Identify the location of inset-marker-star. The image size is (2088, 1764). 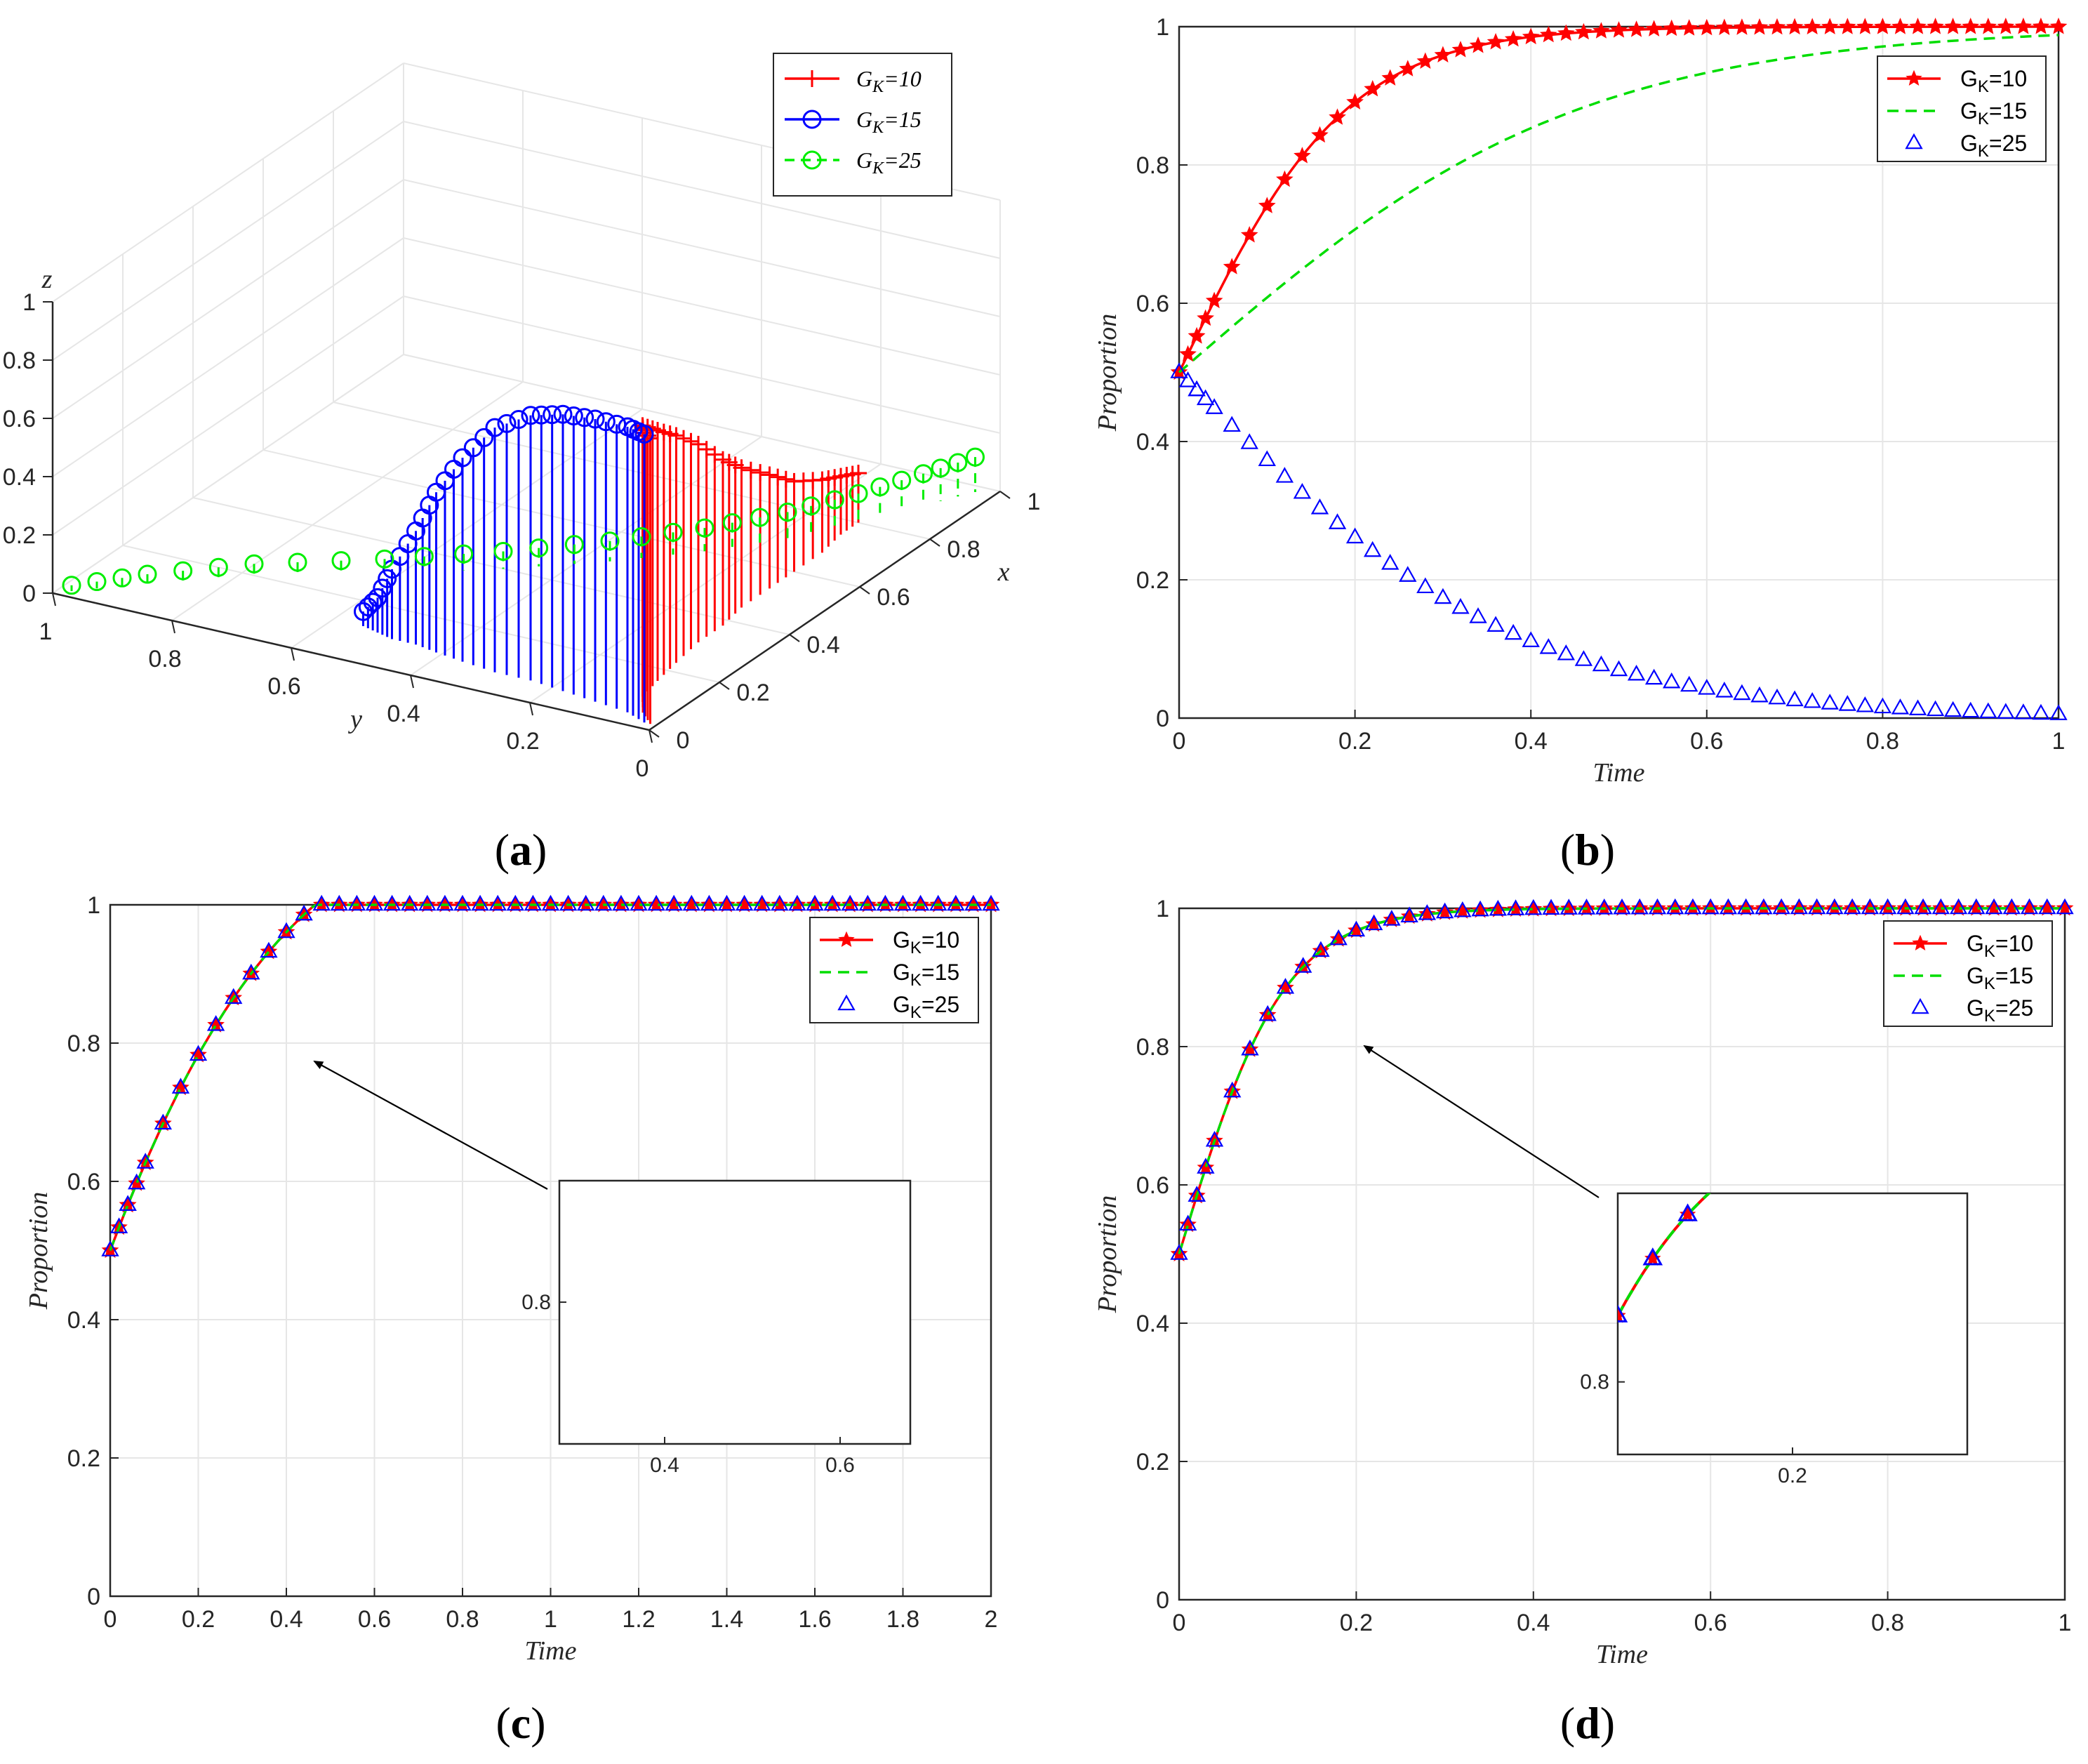
(1652, 1257).